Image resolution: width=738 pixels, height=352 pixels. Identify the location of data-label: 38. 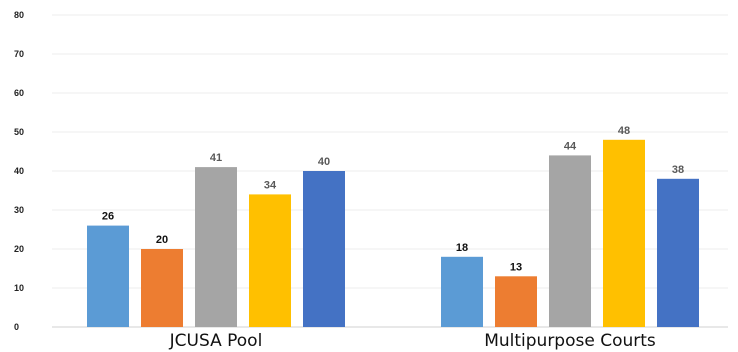
(678, 170).